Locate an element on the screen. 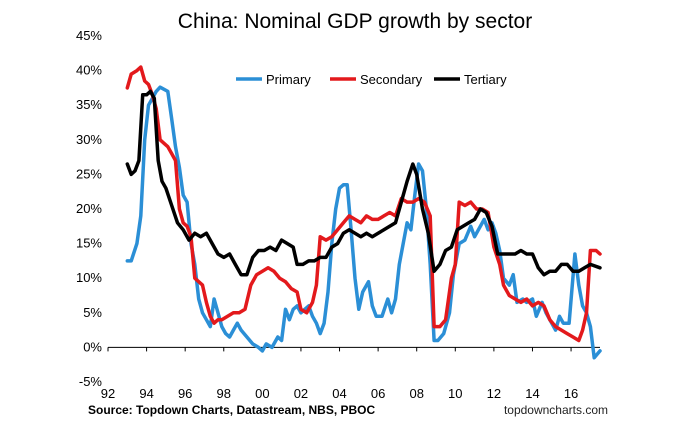 Image resolution: width=698 pixels, height=433 pixels. x-tick-label: 12 is located at coordinates (494, 393).